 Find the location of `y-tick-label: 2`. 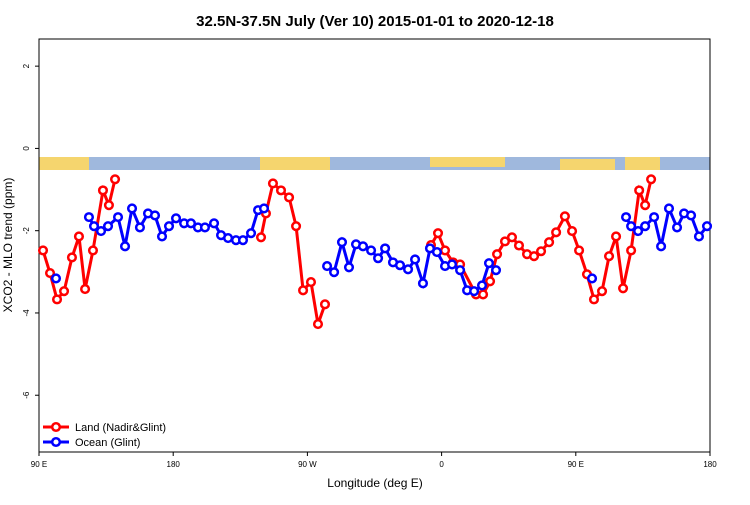

y-tick-label: 2 is located at coordinates (26, 65).